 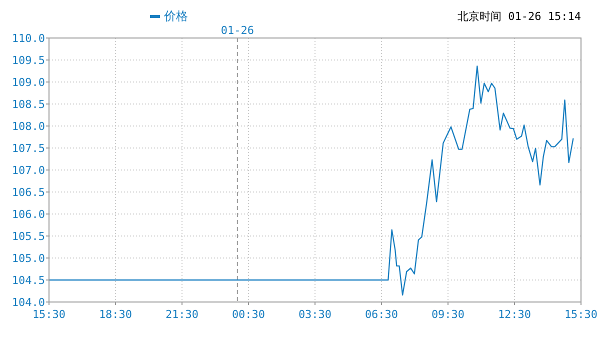 What do you see at coordinates (28, 82) in the screenshot?
I see `y-tick-label: 109.0` at bounding box center [28, 82].